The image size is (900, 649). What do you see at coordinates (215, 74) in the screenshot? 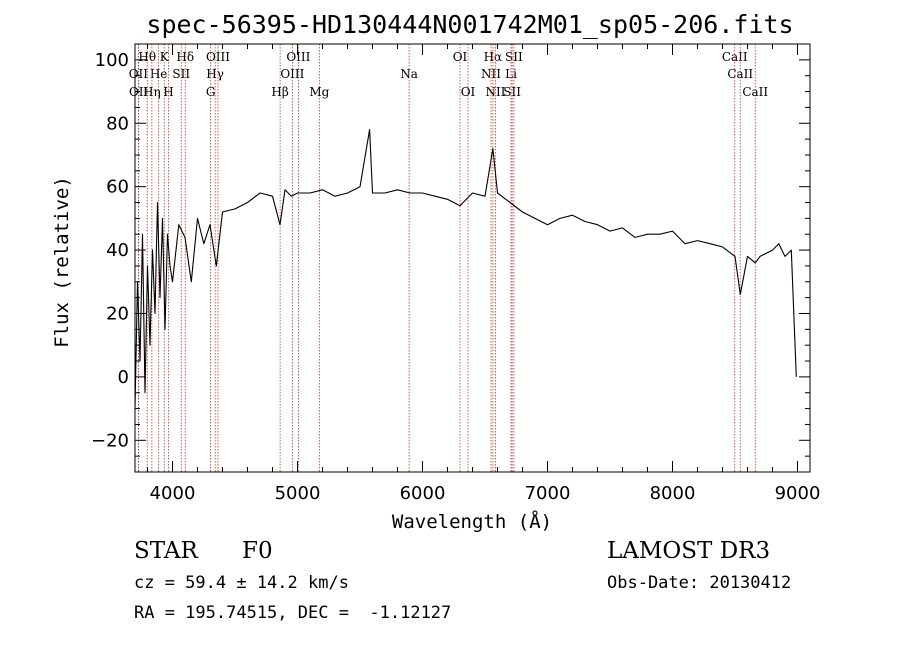
I see `line-label-12: Hγ` at bounding box center [215, 74].